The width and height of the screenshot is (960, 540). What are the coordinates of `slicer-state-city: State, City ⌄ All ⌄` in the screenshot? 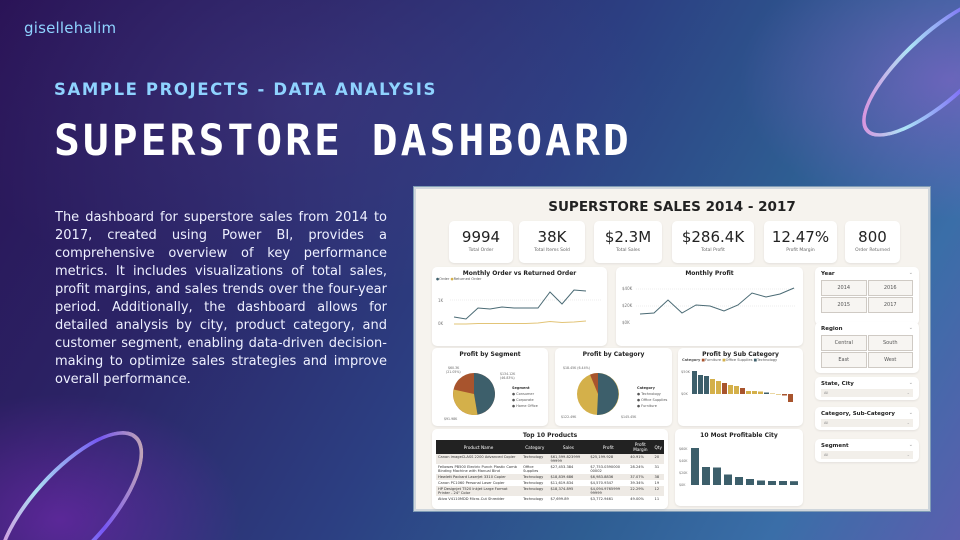 It's located at (867, 388).